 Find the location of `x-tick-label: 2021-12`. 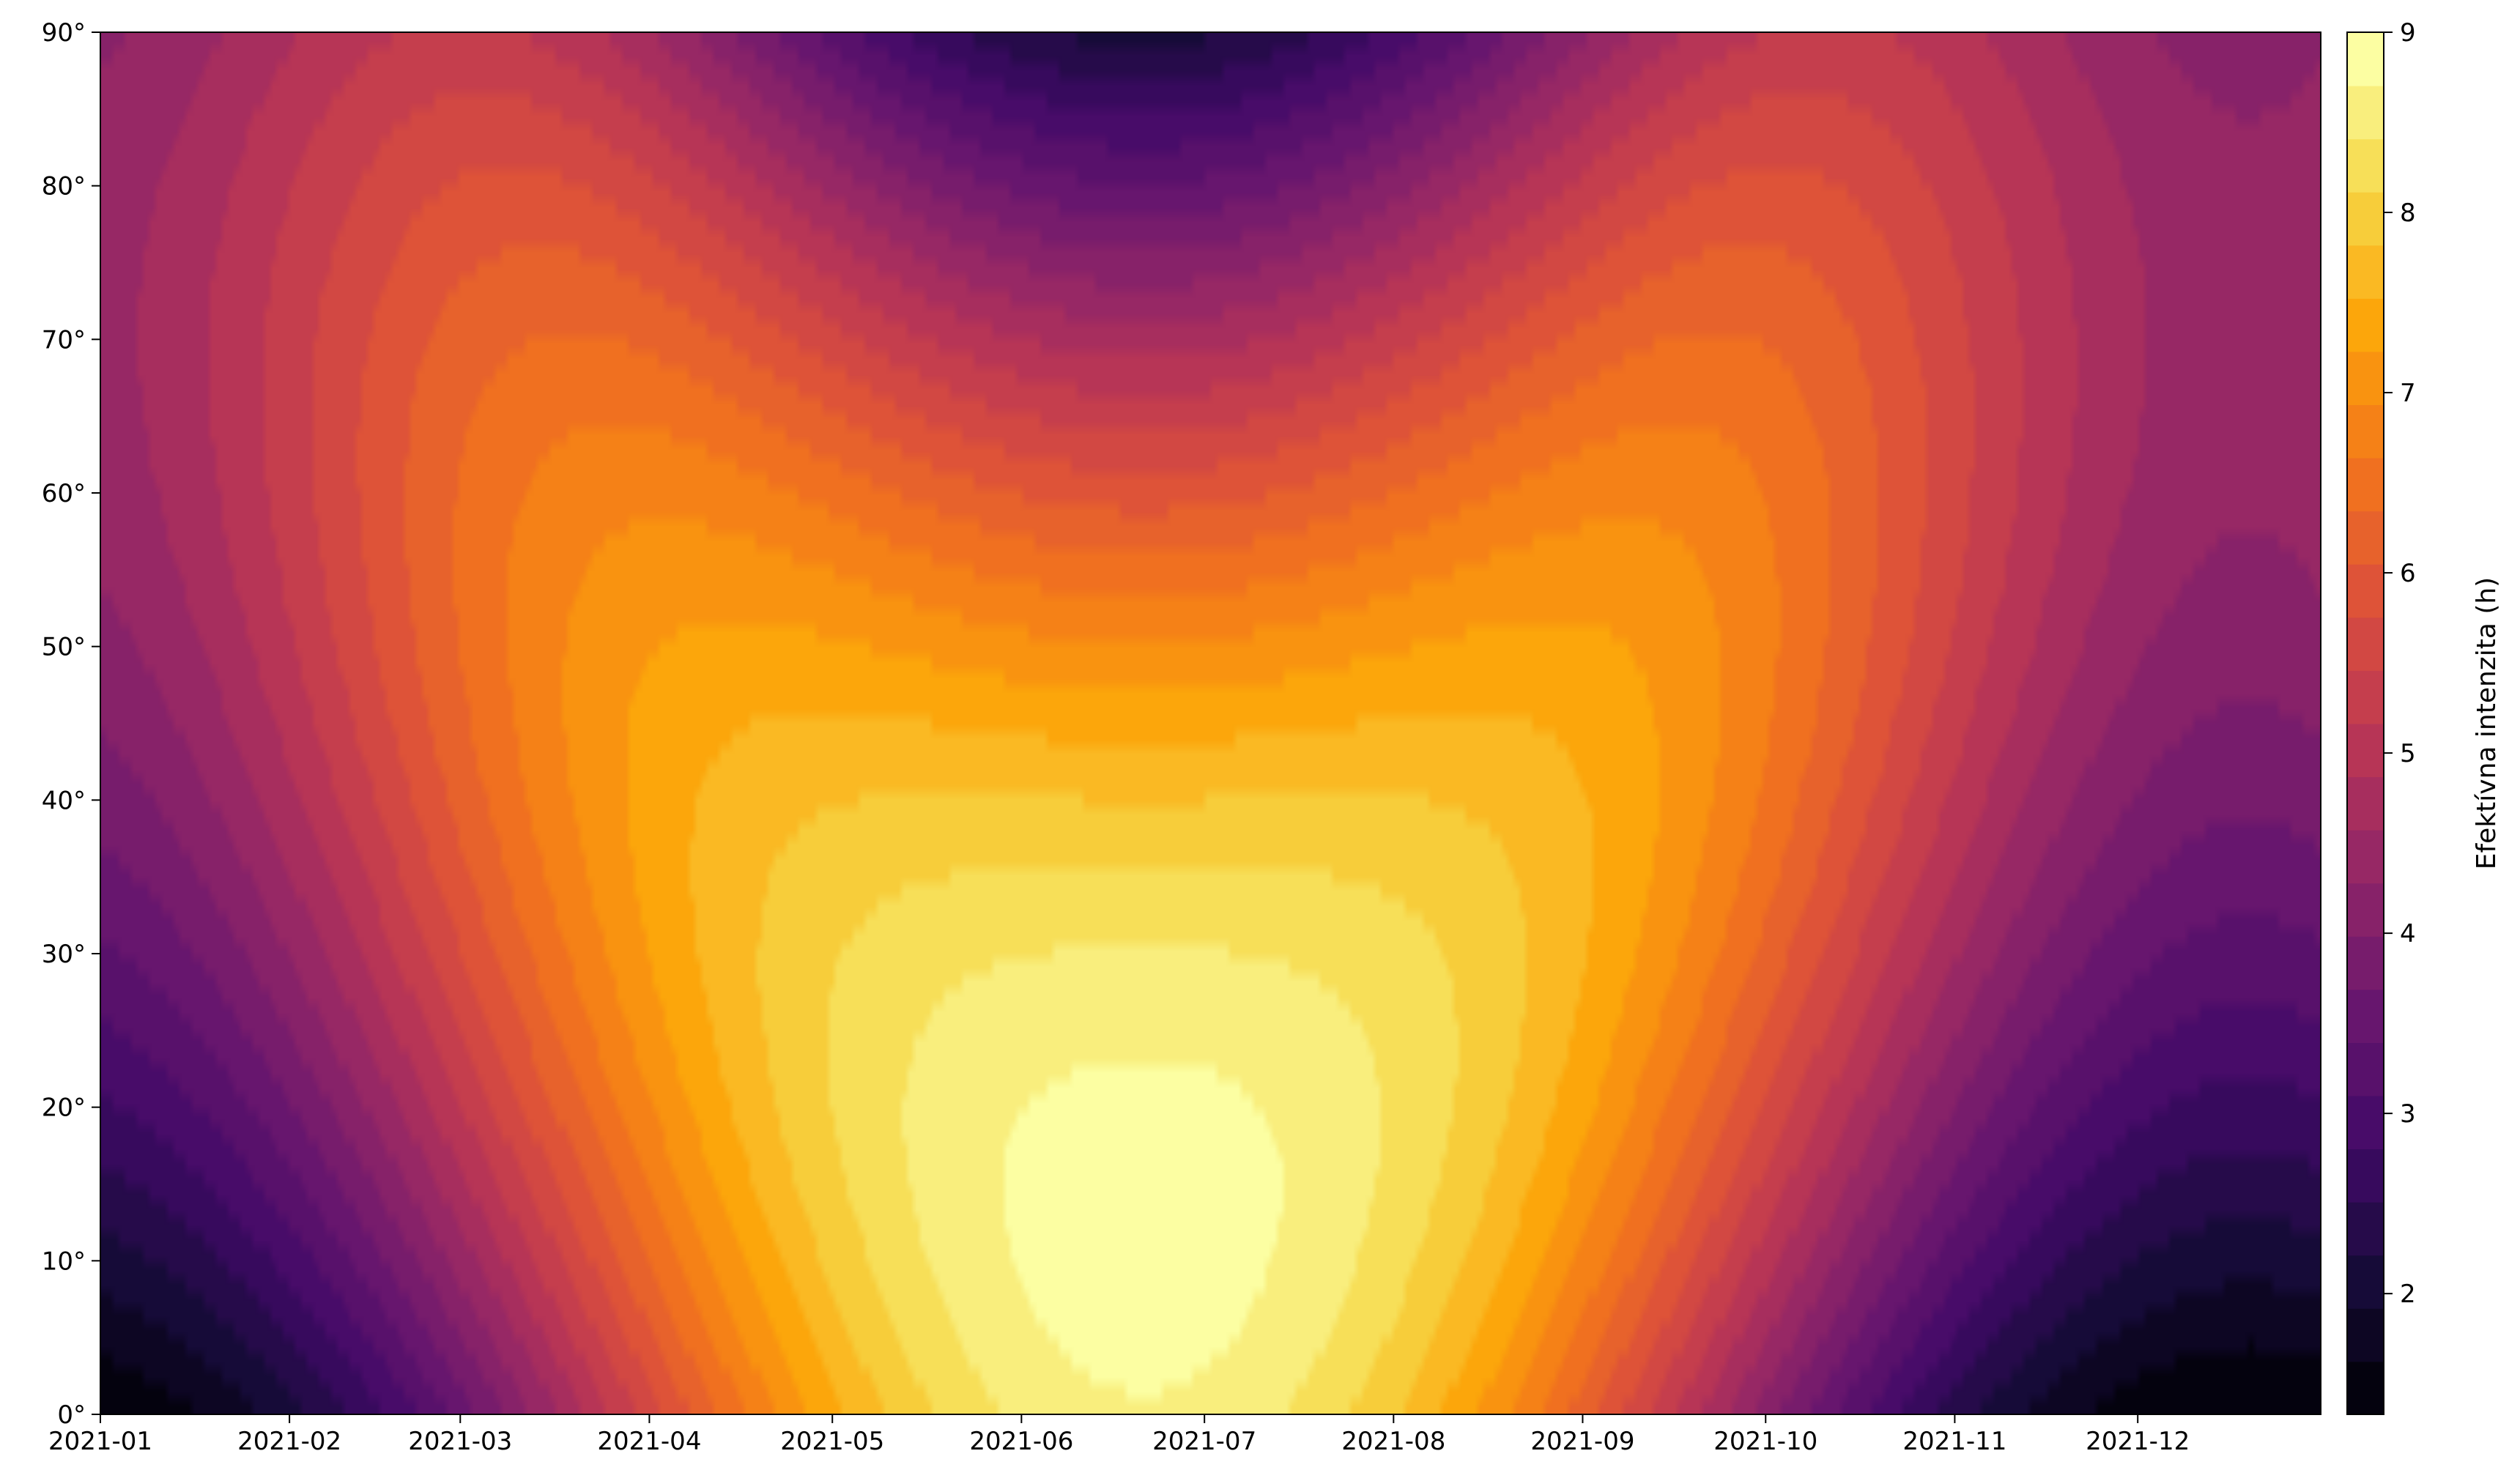

x-tick-label: 2021-12 is located at coordinates (2138, 1441).